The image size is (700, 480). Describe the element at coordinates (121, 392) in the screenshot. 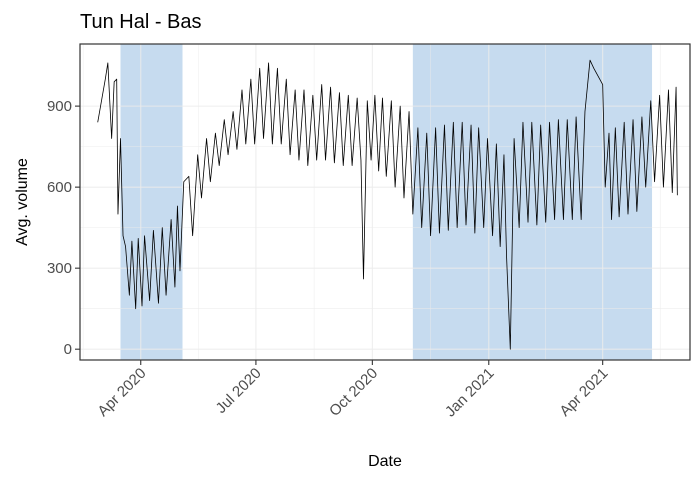

I see `x-tick-label: Apr 2020` at that location.